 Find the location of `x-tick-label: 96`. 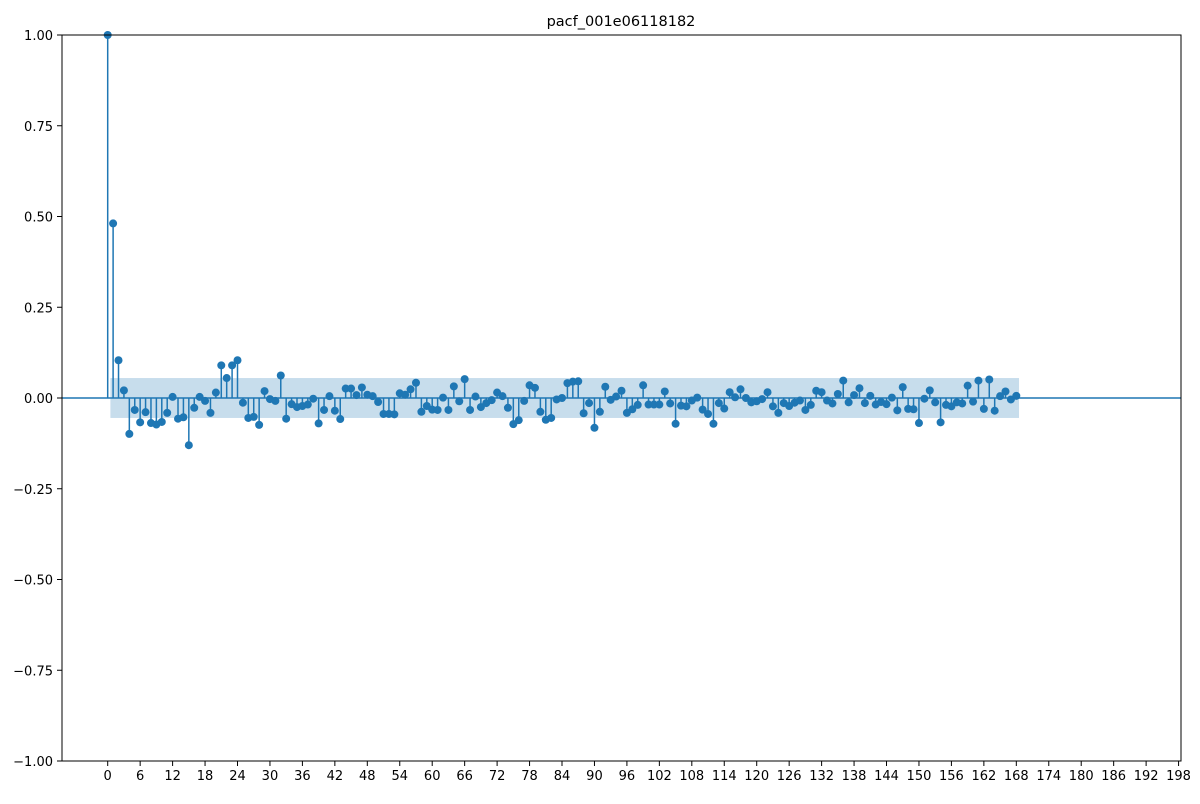

x-tick-label: 96 is located at coordinates (627, 776).